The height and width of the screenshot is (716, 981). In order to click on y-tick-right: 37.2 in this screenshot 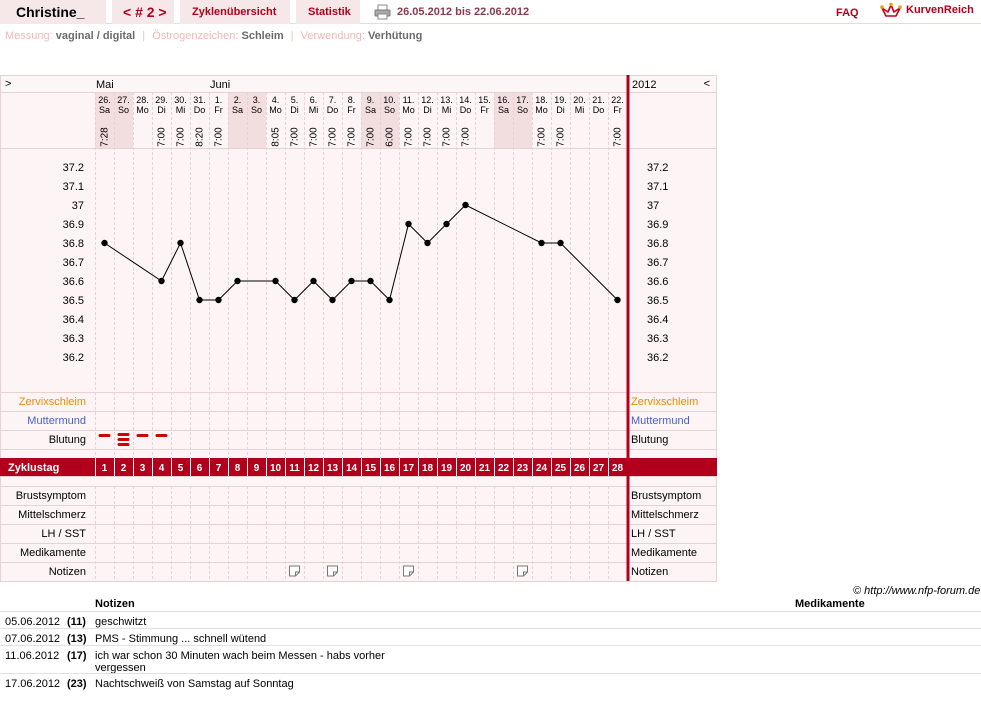, I will do `click(657, 168)`.